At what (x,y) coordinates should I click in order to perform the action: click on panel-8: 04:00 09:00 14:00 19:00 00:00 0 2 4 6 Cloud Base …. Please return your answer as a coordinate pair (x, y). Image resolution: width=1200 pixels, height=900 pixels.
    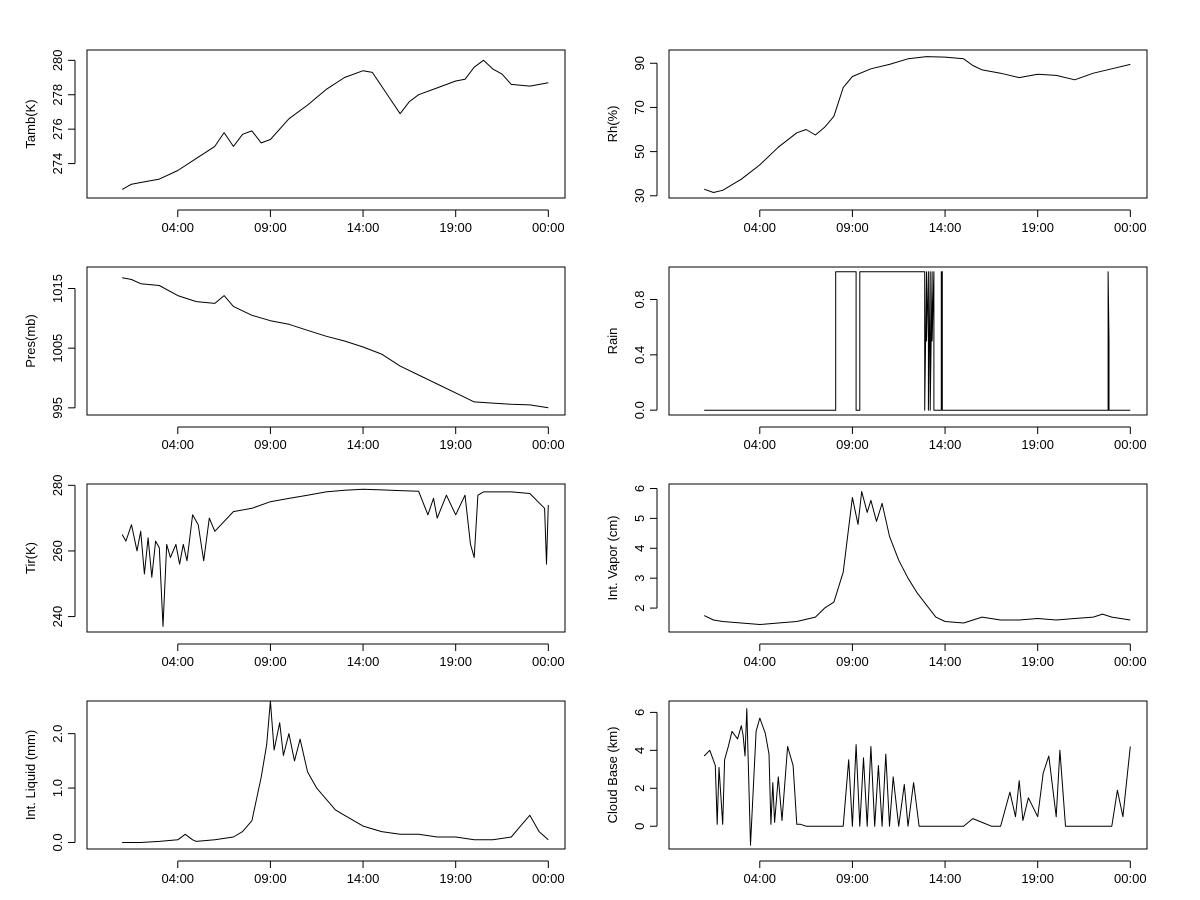
    Looking at the image, I should click on (876, 793).